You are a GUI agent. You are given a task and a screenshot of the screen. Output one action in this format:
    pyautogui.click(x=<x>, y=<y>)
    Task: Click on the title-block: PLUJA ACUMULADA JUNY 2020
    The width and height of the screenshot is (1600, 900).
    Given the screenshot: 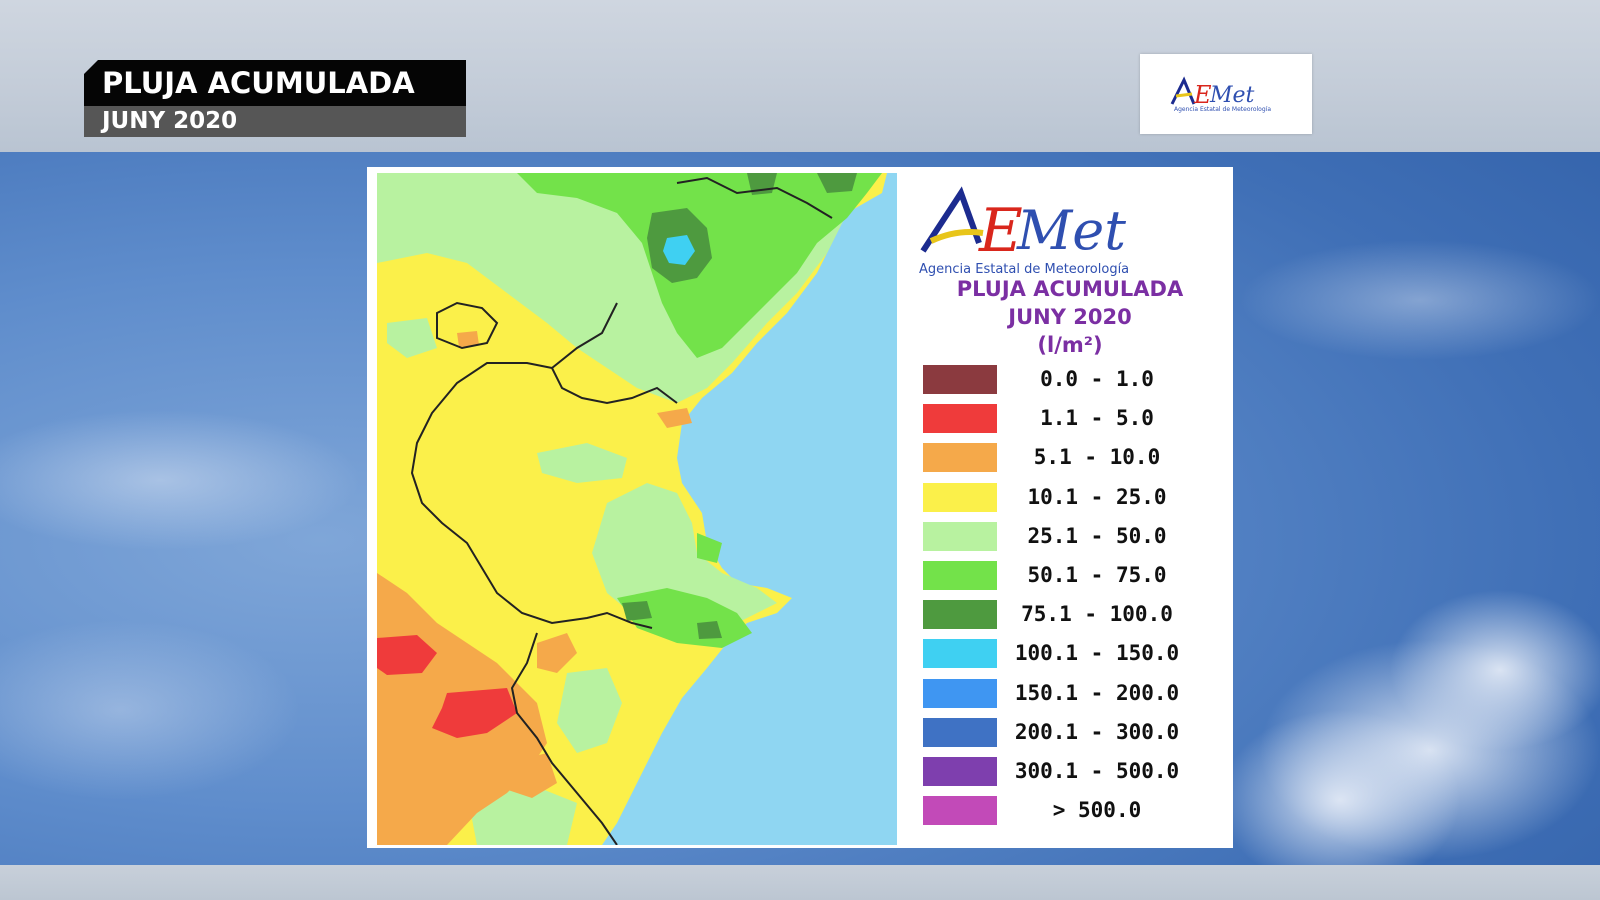 What is the action you would take?
    pyautogui.click(x=275, y=98)
    